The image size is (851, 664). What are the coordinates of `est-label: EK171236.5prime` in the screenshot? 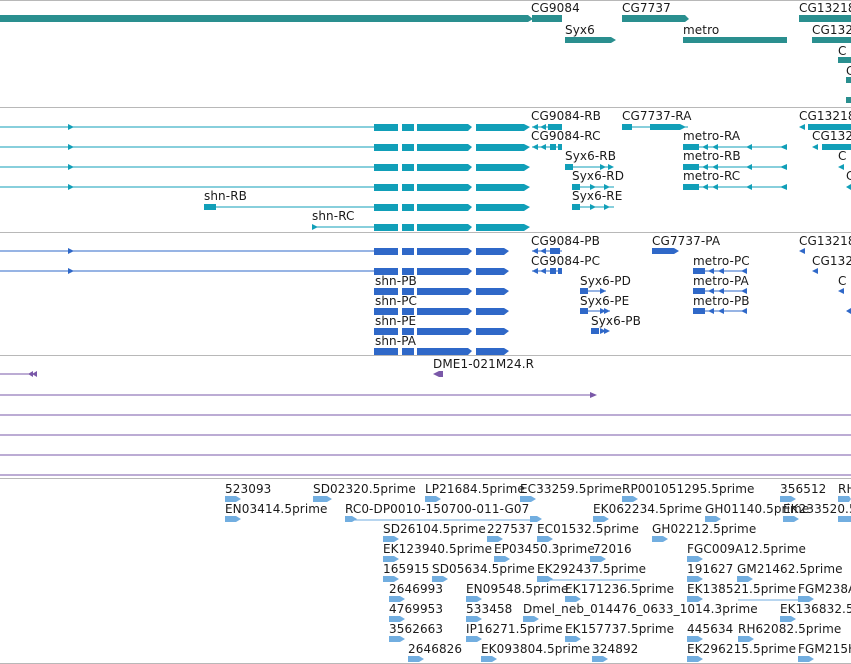 It's located at (620, 589).